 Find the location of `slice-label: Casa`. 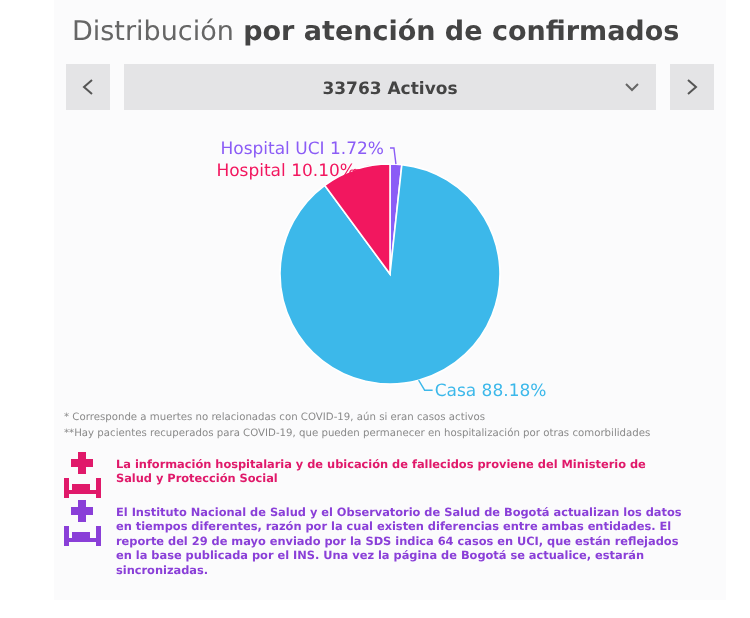

slice-label: Casa is located at coordinates (455, 392).